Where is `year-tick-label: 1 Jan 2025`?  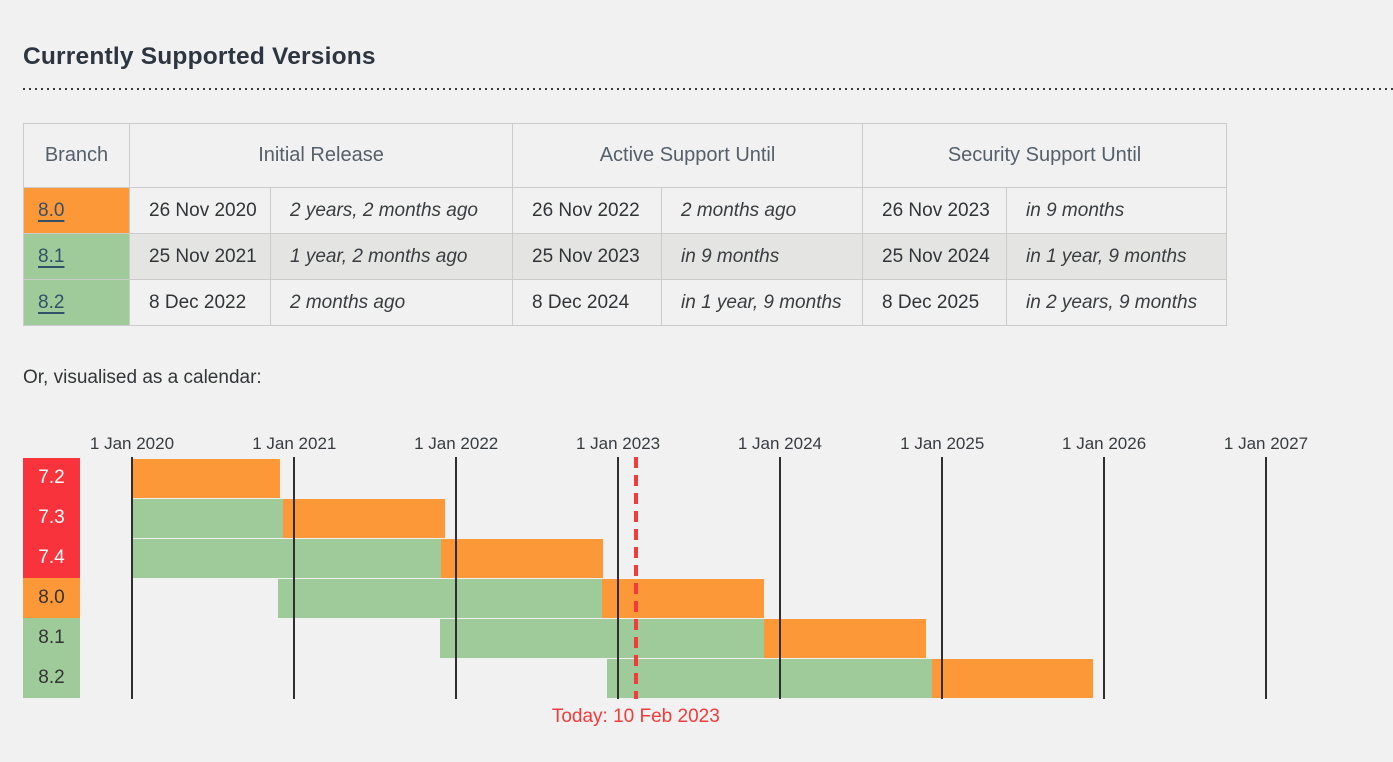
year-tick-label: 1 Jan 2025 is located at coordinates (942, 443).